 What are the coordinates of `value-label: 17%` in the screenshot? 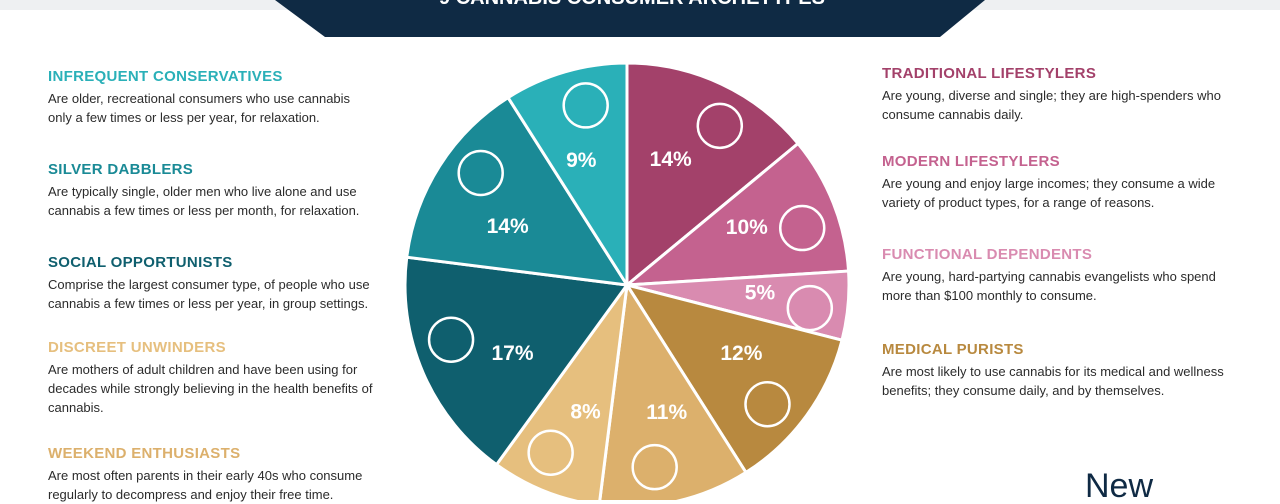 It's located at (513, 353).